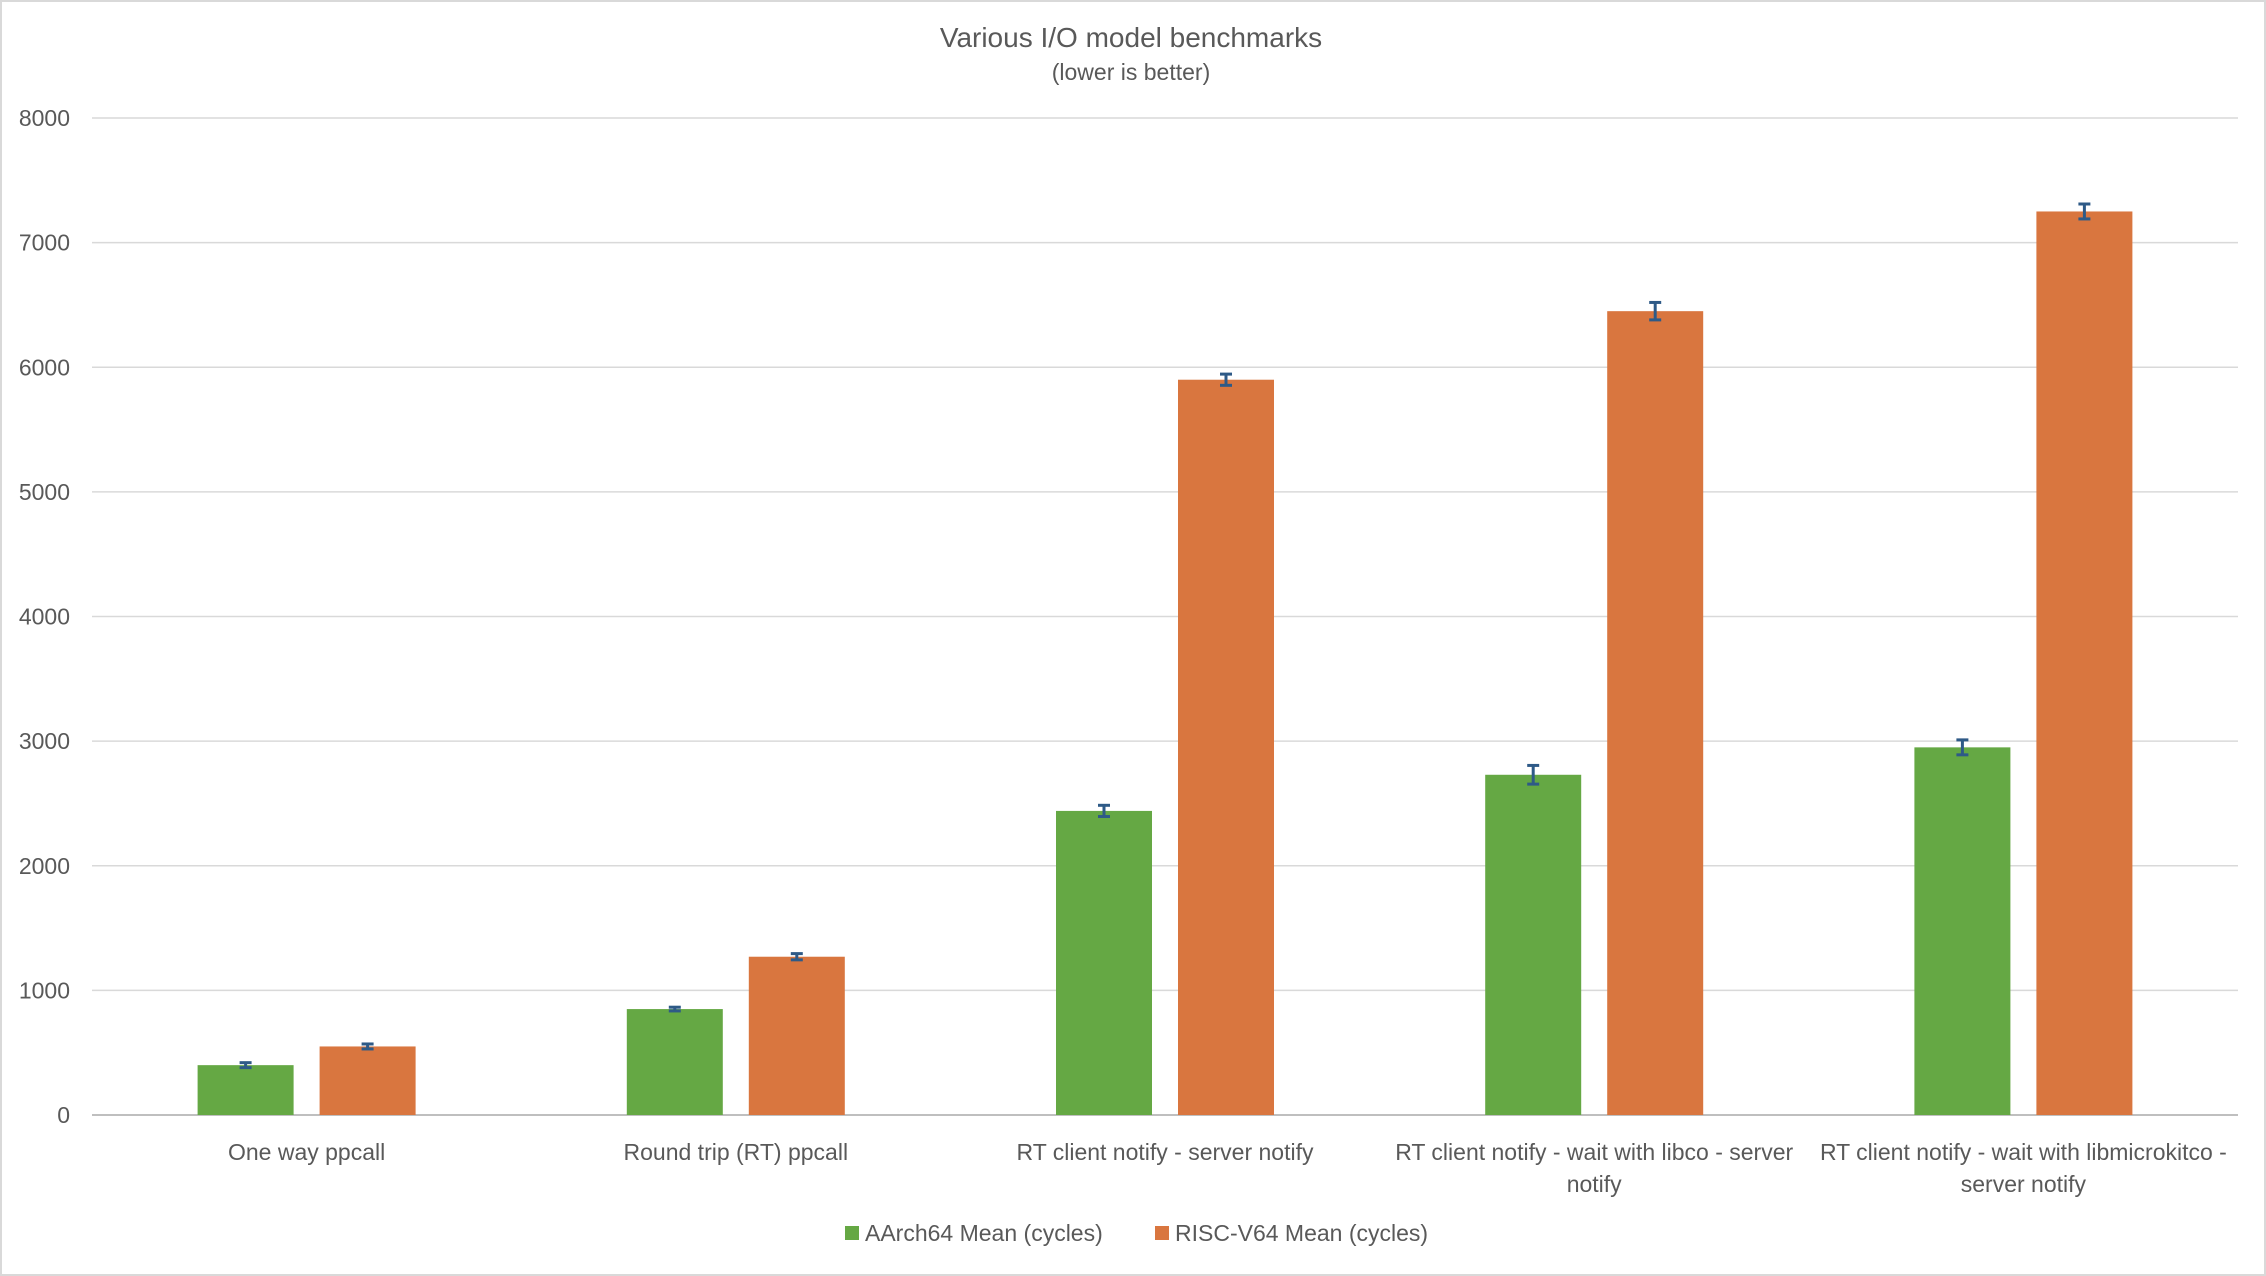 Image resolution: width=2266 pixels, height=1276 pixels. I want to click on y-tick-label: 6000, so click(44, 367).